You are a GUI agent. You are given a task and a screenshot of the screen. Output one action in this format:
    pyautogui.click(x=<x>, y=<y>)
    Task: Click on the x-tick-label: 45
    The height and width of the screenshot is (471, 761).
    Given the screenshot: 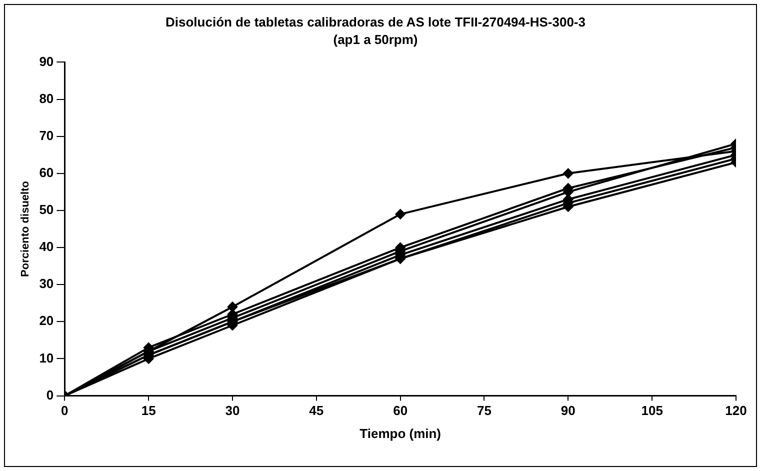 What is the action you would take?
    pyautogui.click(x=316, y=410)
    